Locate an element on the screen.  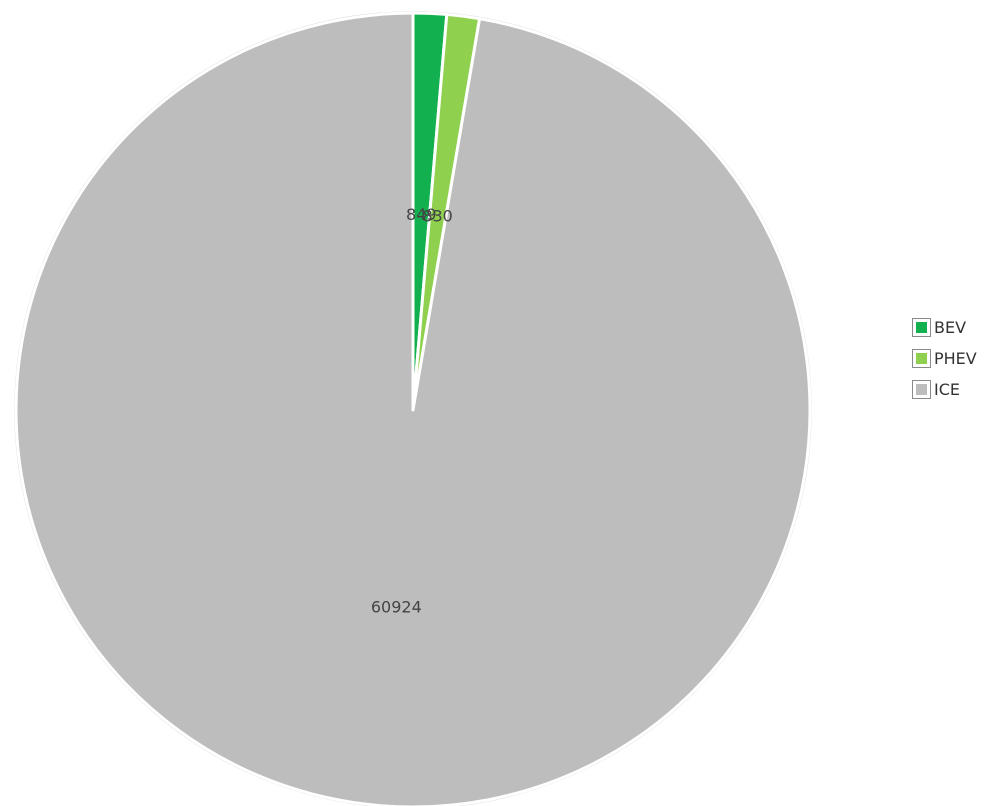
data-label-phev: 830 is located at coordinates (437, 216).